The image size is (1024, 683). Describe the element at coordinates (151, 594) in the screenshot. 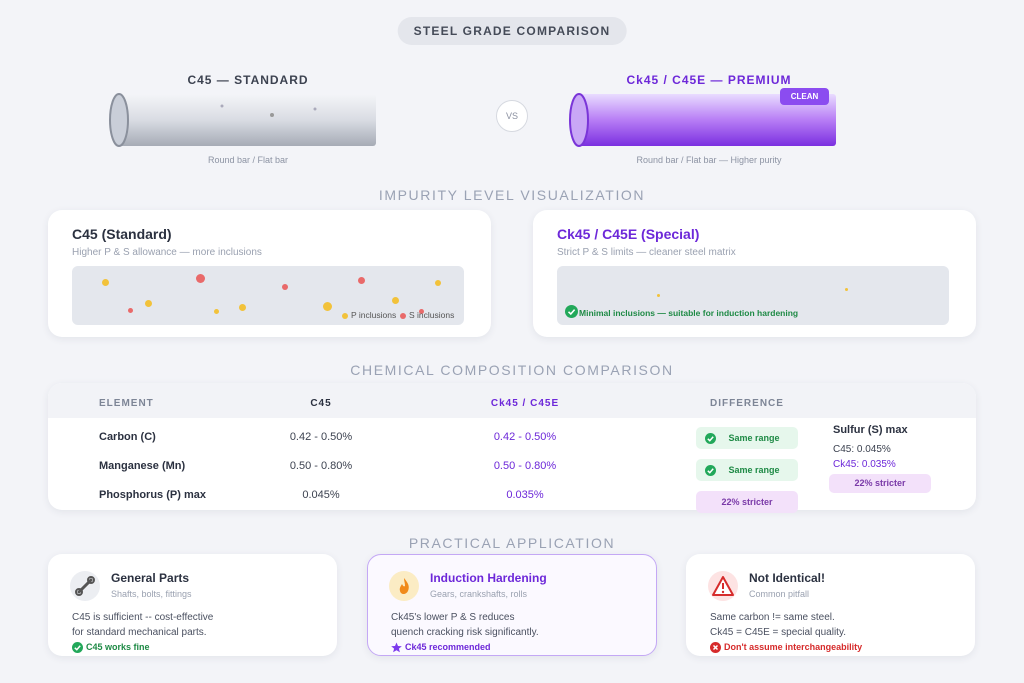

I see `card-subtitle: Shafts, bolts, fittings` at that location.